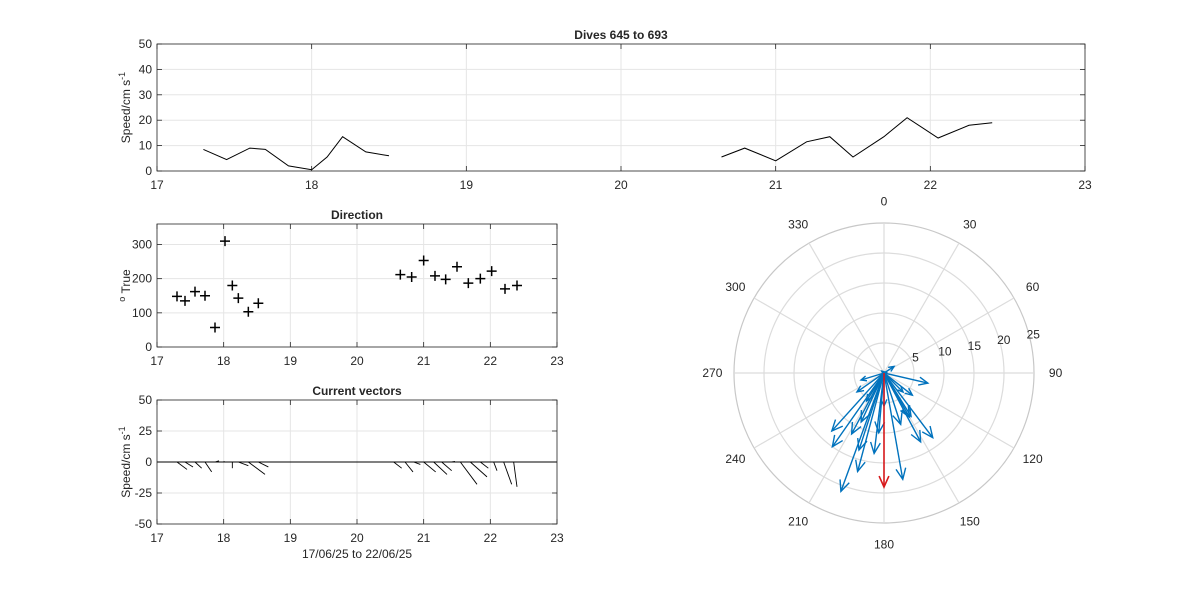  I want to click on vectors-ytick-label: -50, so click(144, 524).